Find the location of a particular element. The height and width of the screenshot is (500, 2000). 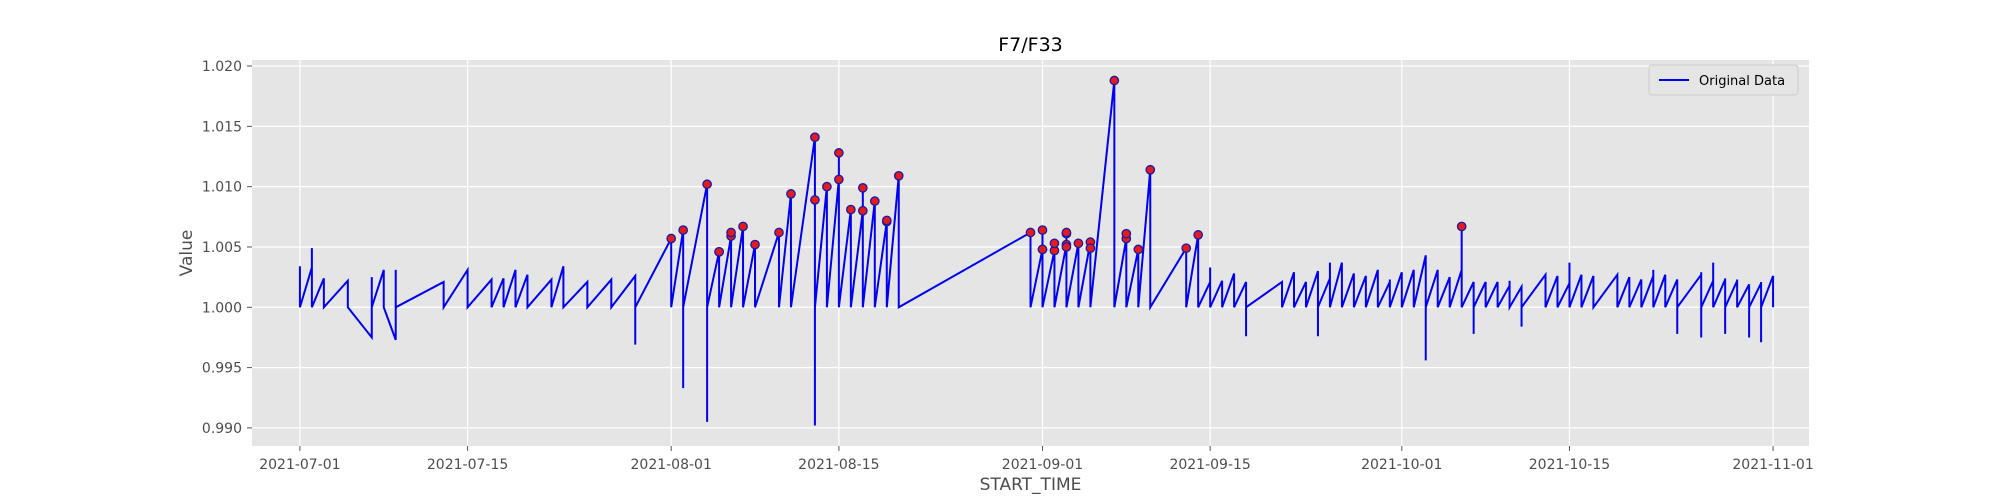

y-tick-label: 1.020 is located at coordinates (222, 67).